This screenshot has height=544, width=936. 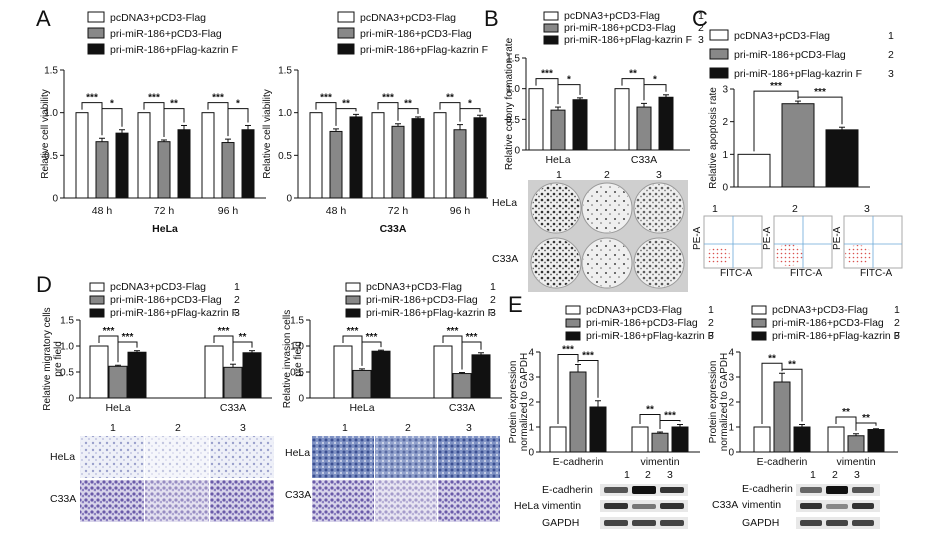 What do you see at coordinates (607, 263) in the screenshot?
I see `colony-dots` at bounding box center [607, 263].